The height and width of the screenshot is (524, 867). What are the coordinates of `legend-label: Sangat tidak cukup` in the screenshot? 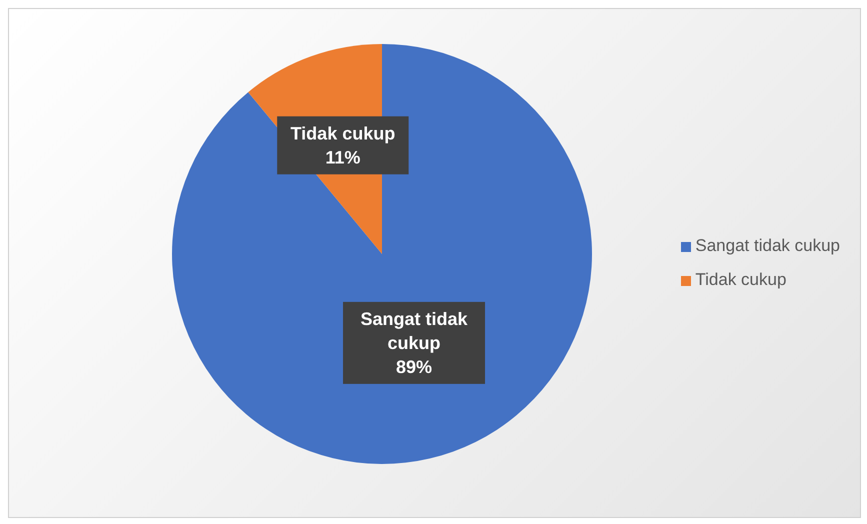 It's located at (767, 245).